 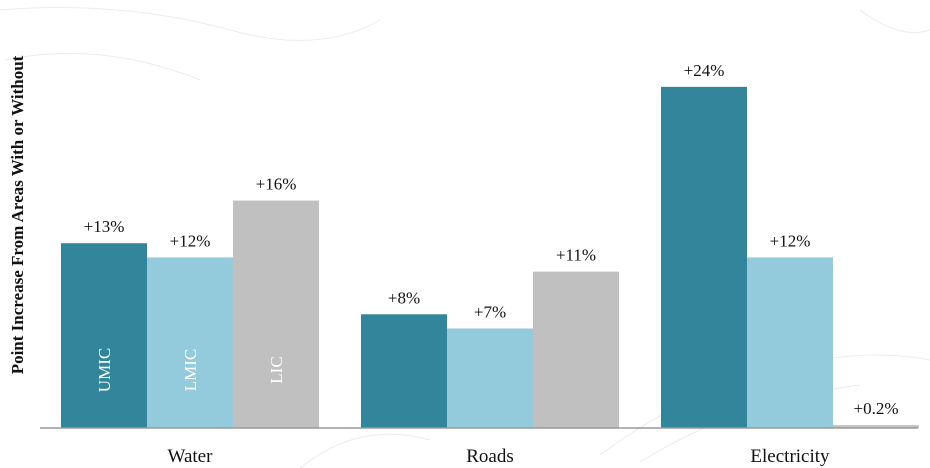 What do you see at coordinates (104, 335) in the screenshot?
I see `bar-water-umic` at bounding box center [104, 335].